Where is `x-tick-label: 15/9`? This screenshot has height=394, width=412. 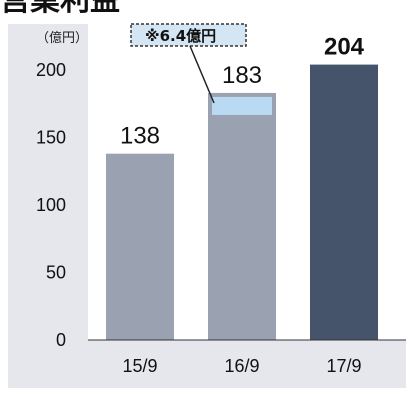
x-tick-label: 15/9 is located at coordinates (139, 366).